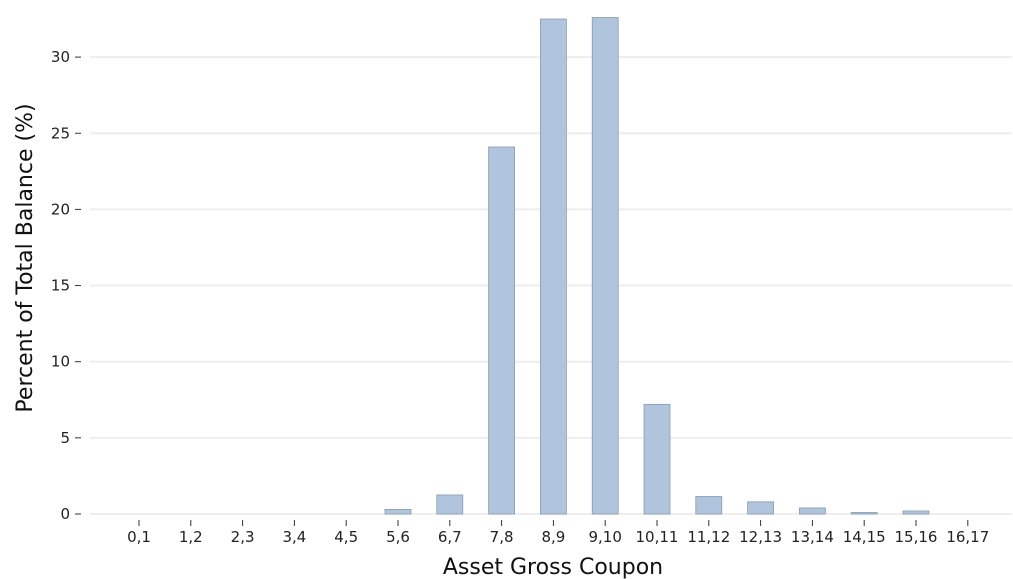 This screenshot has width=1013, height=579. I want to click on x-tick-label: 10,11, so click(657, 537).